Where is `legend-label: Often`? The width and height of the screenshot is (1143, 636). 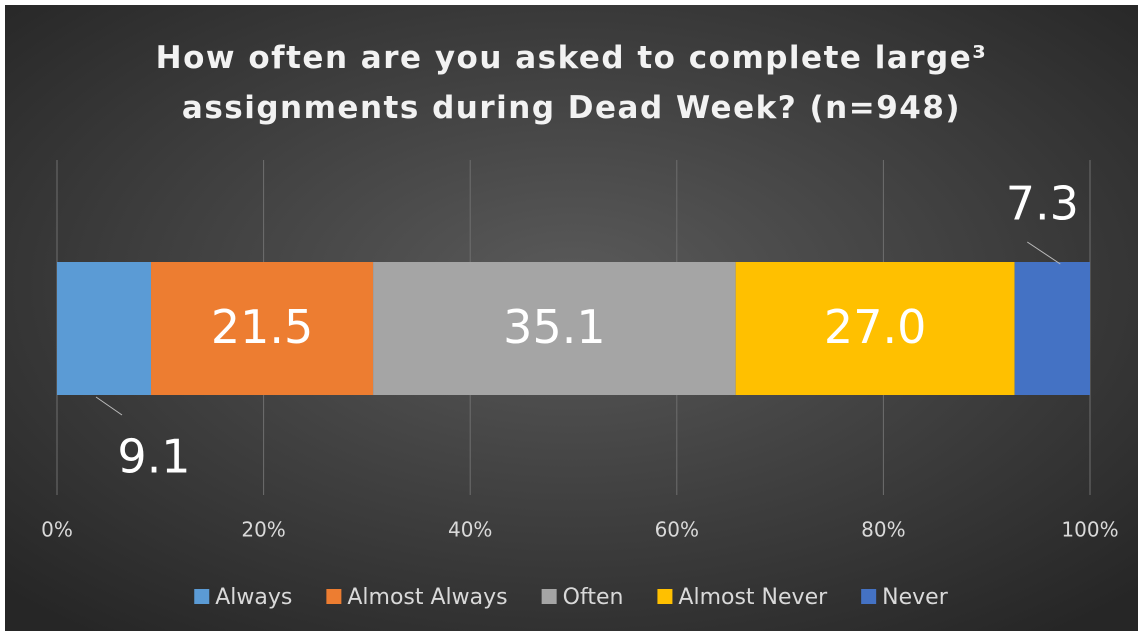
legend-label: Often is located at coordinates (593, 597).